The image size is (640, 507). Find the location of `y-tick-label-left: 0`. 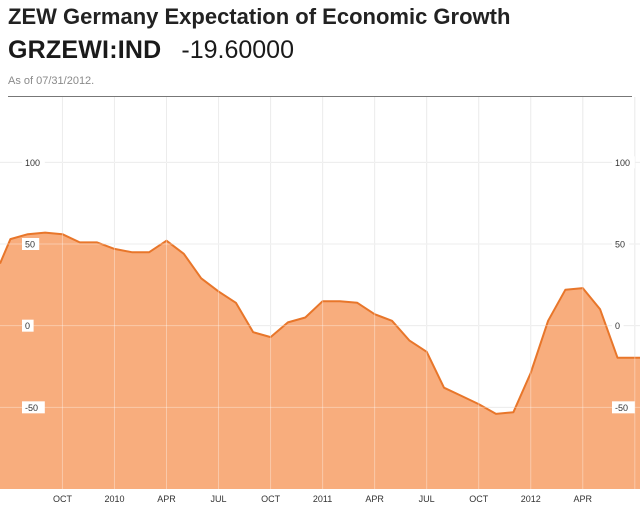

y-tick-label-left: 0 is located at coordinates (27, 326).